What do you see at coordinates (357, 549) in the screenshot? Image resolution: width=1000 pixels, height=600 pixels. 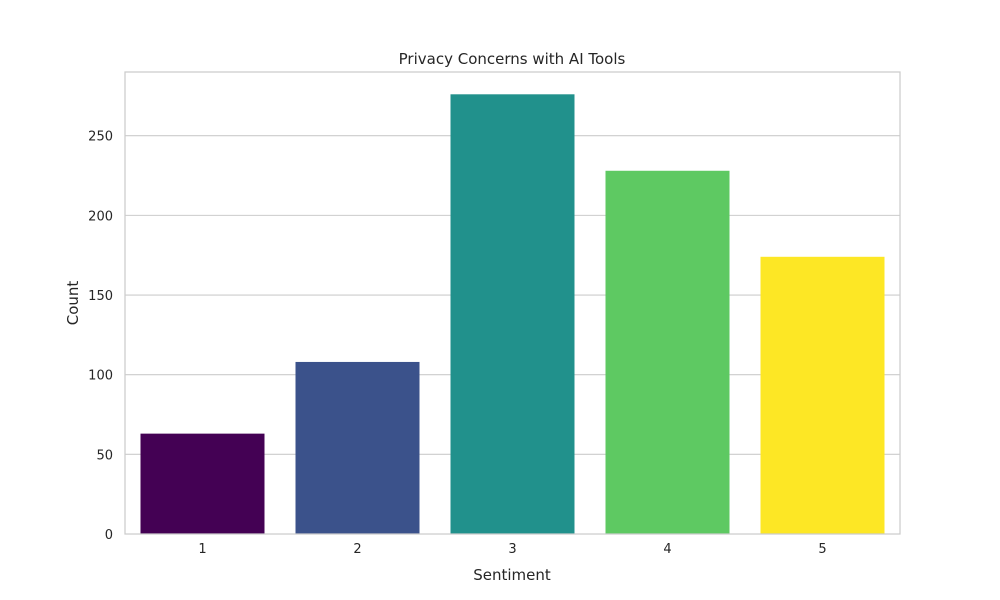 I see `x-tick-label: 2` at bounding box center [357, 549].